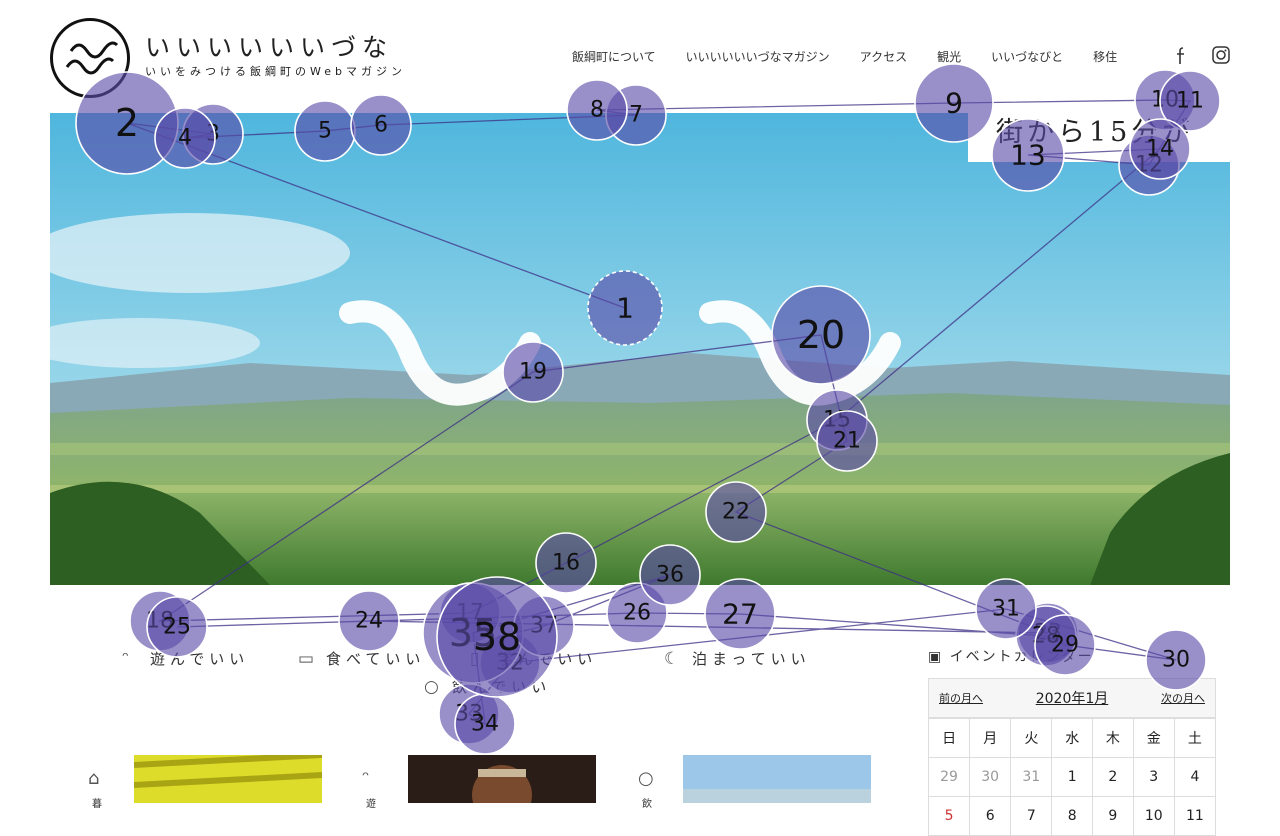  I want to click on category-label: 泊まっていい, so click(751, 659).